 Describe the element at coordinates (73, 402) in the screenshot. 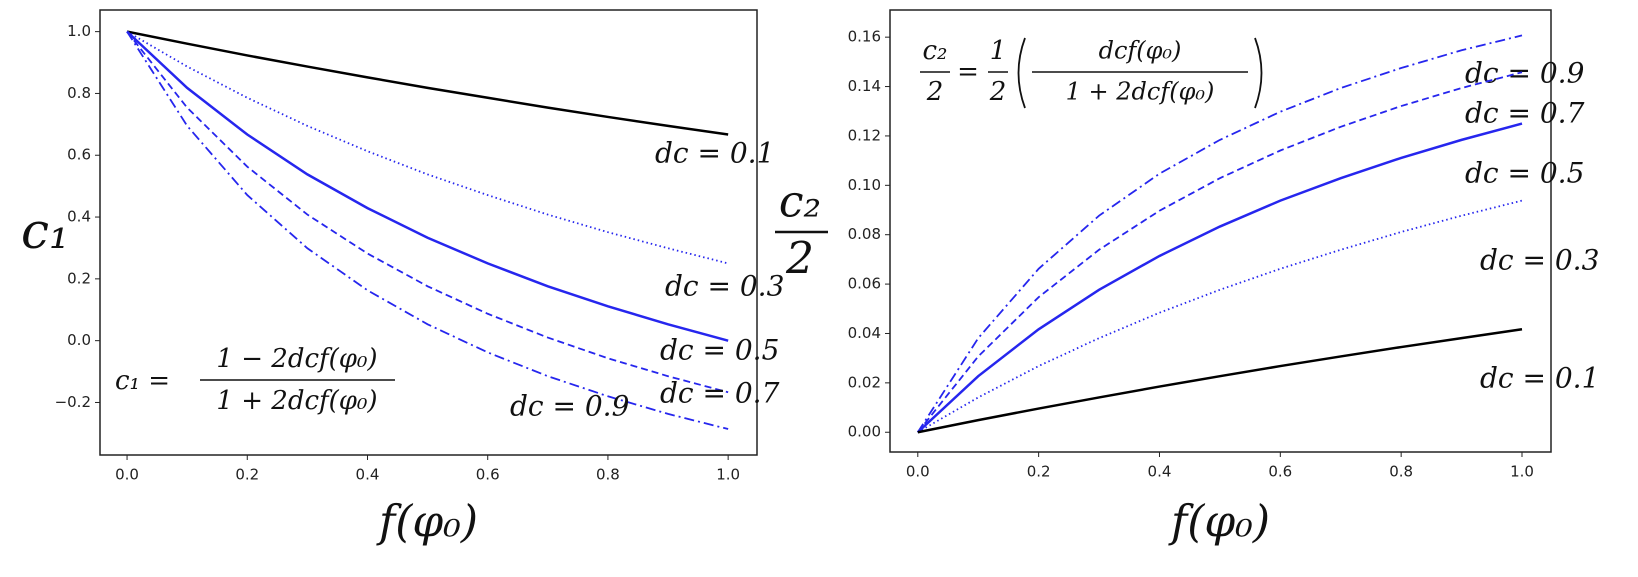

I see `y-tick-label: −0.2` at that location.